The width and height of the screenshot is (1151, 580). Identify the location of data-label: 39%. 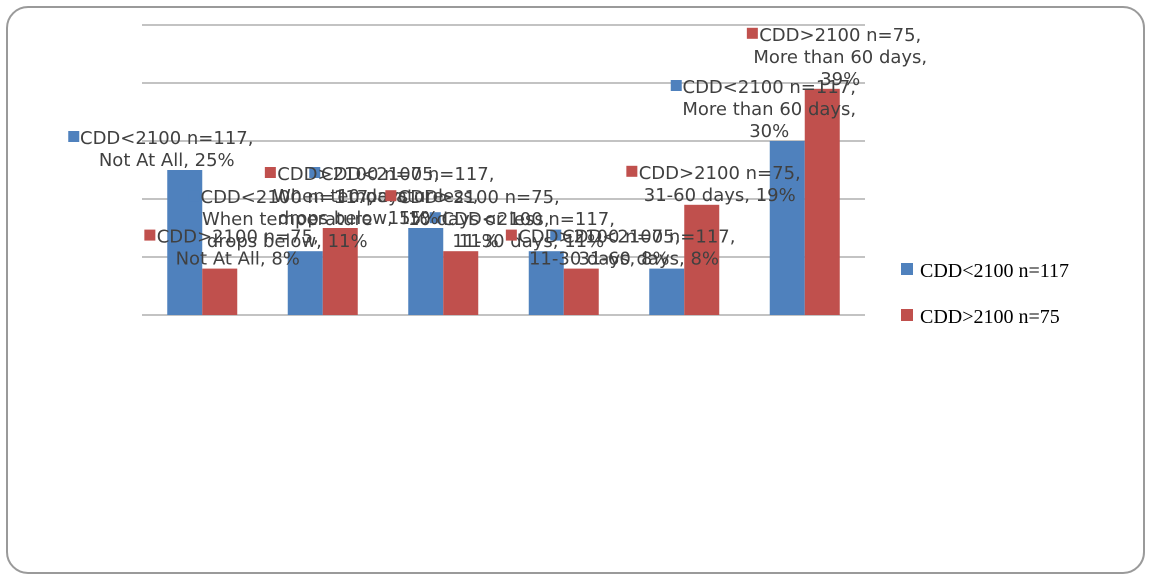
(840, 79).